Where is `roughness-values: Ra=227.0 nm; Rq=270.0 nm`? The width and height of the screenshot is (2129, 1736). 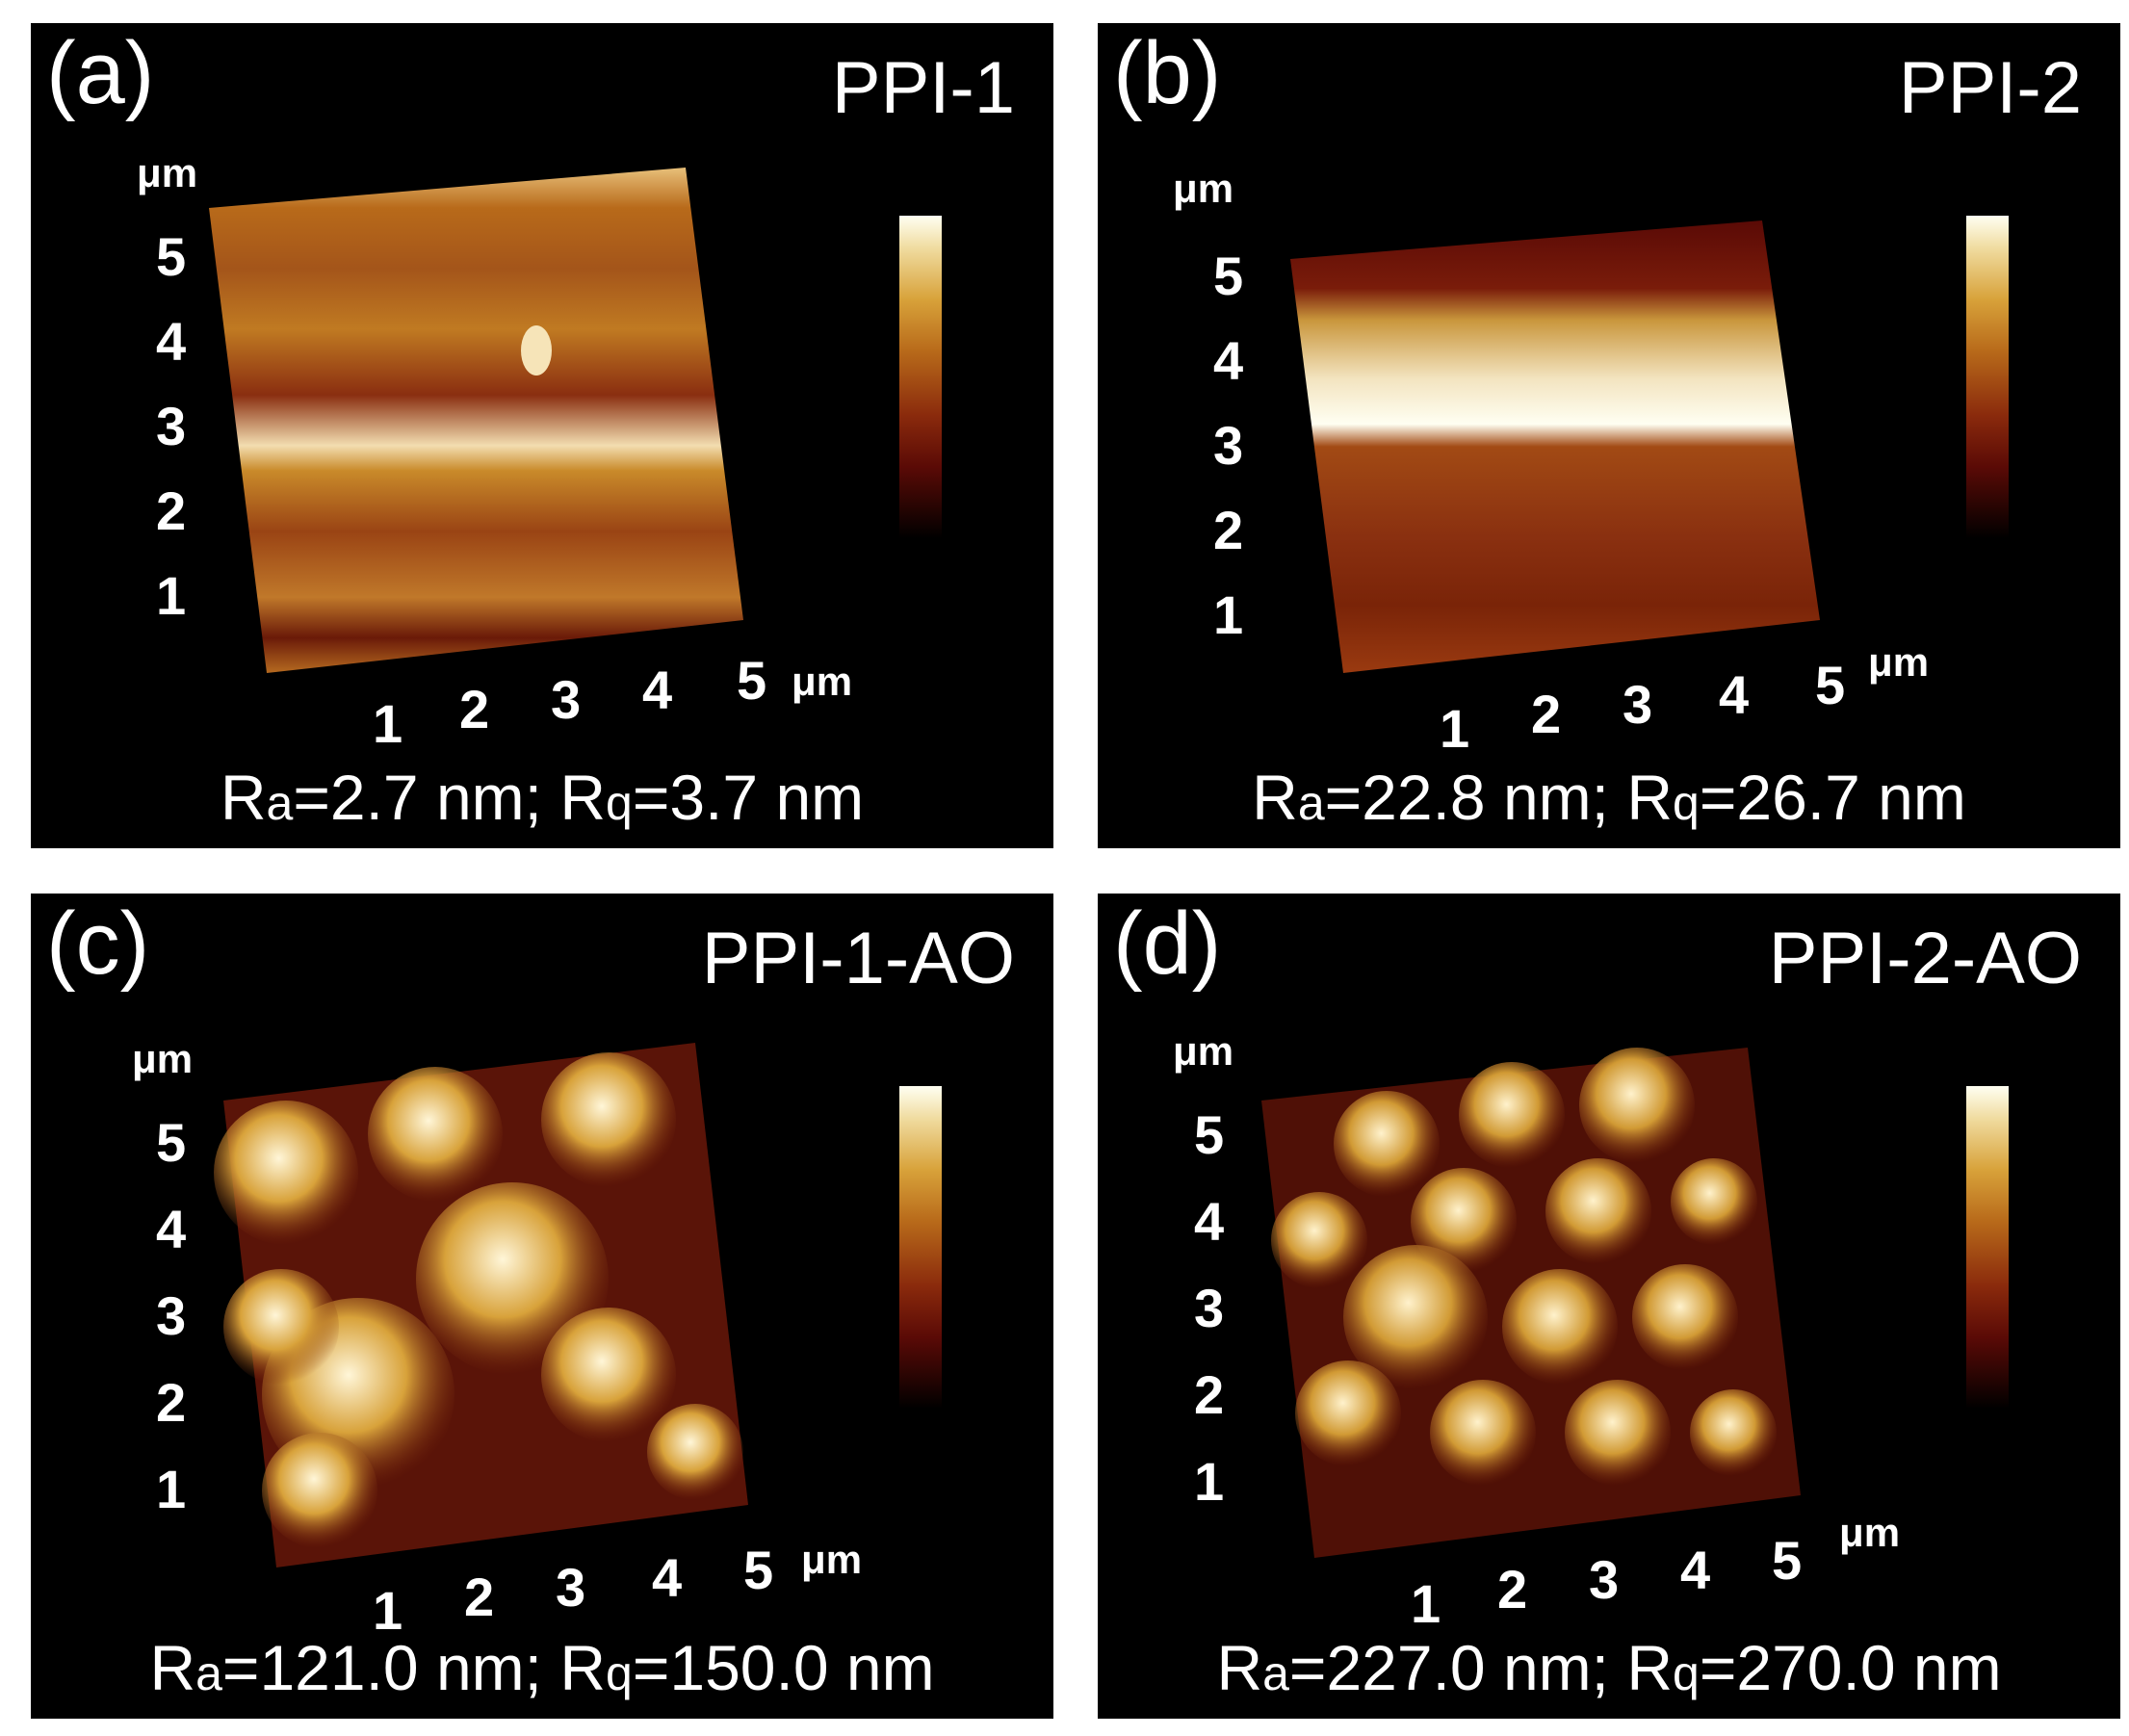 roughness-values: Ra=227.0 nm; Rq=270.0 nm is located at coordinates (1609, 1667).